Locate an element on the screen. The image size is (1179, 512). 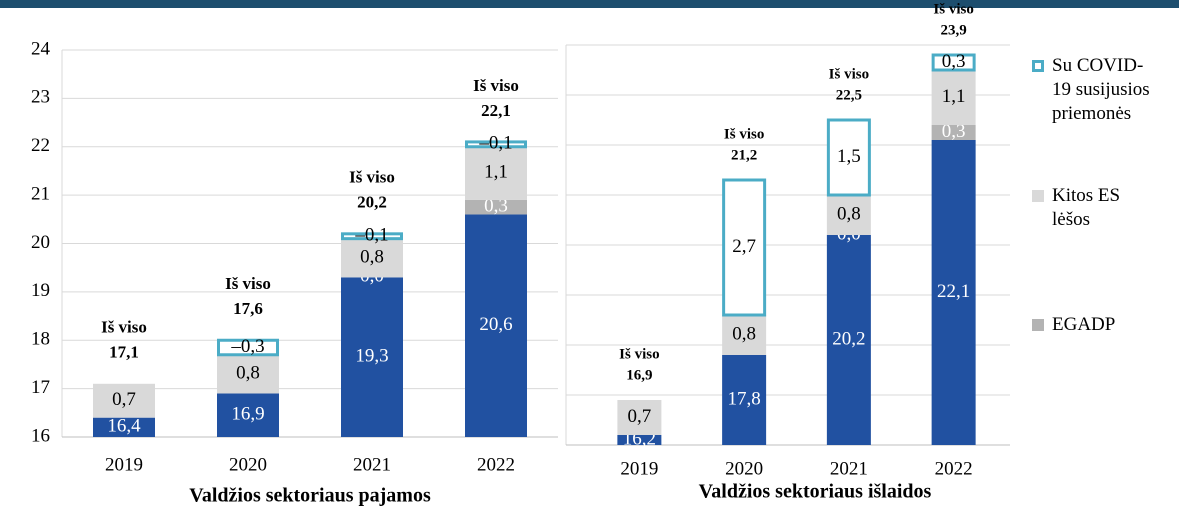
y-tick-label: 18 is located at coordinates (40, 339).